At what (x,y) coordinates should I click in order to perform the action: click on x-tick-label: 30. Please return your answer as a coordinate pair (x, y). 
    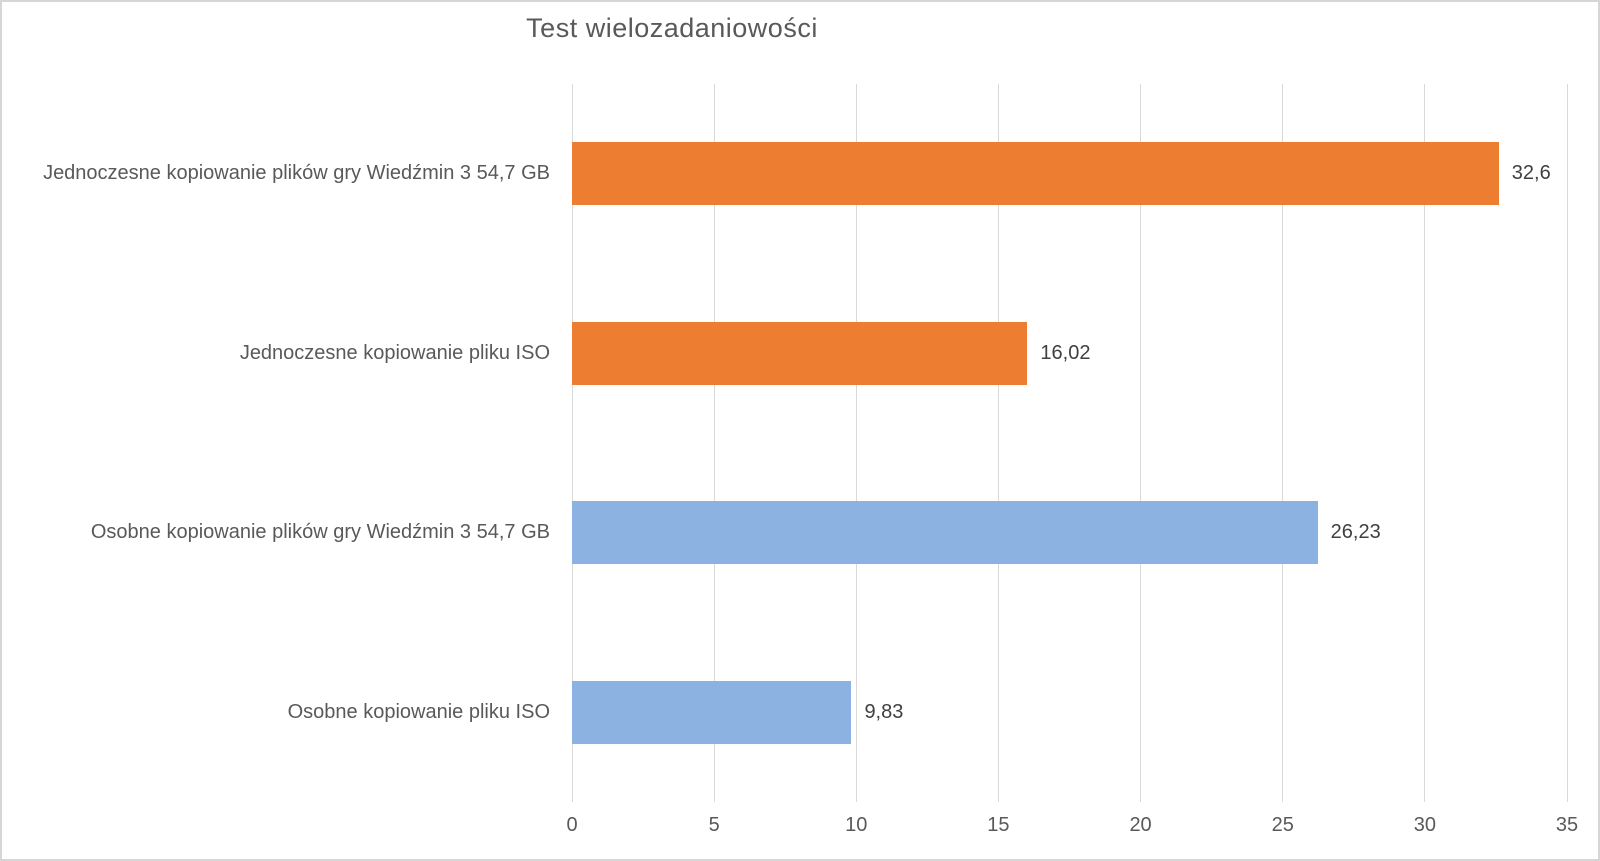
    Looking at the image, I should click on (1424, 825).